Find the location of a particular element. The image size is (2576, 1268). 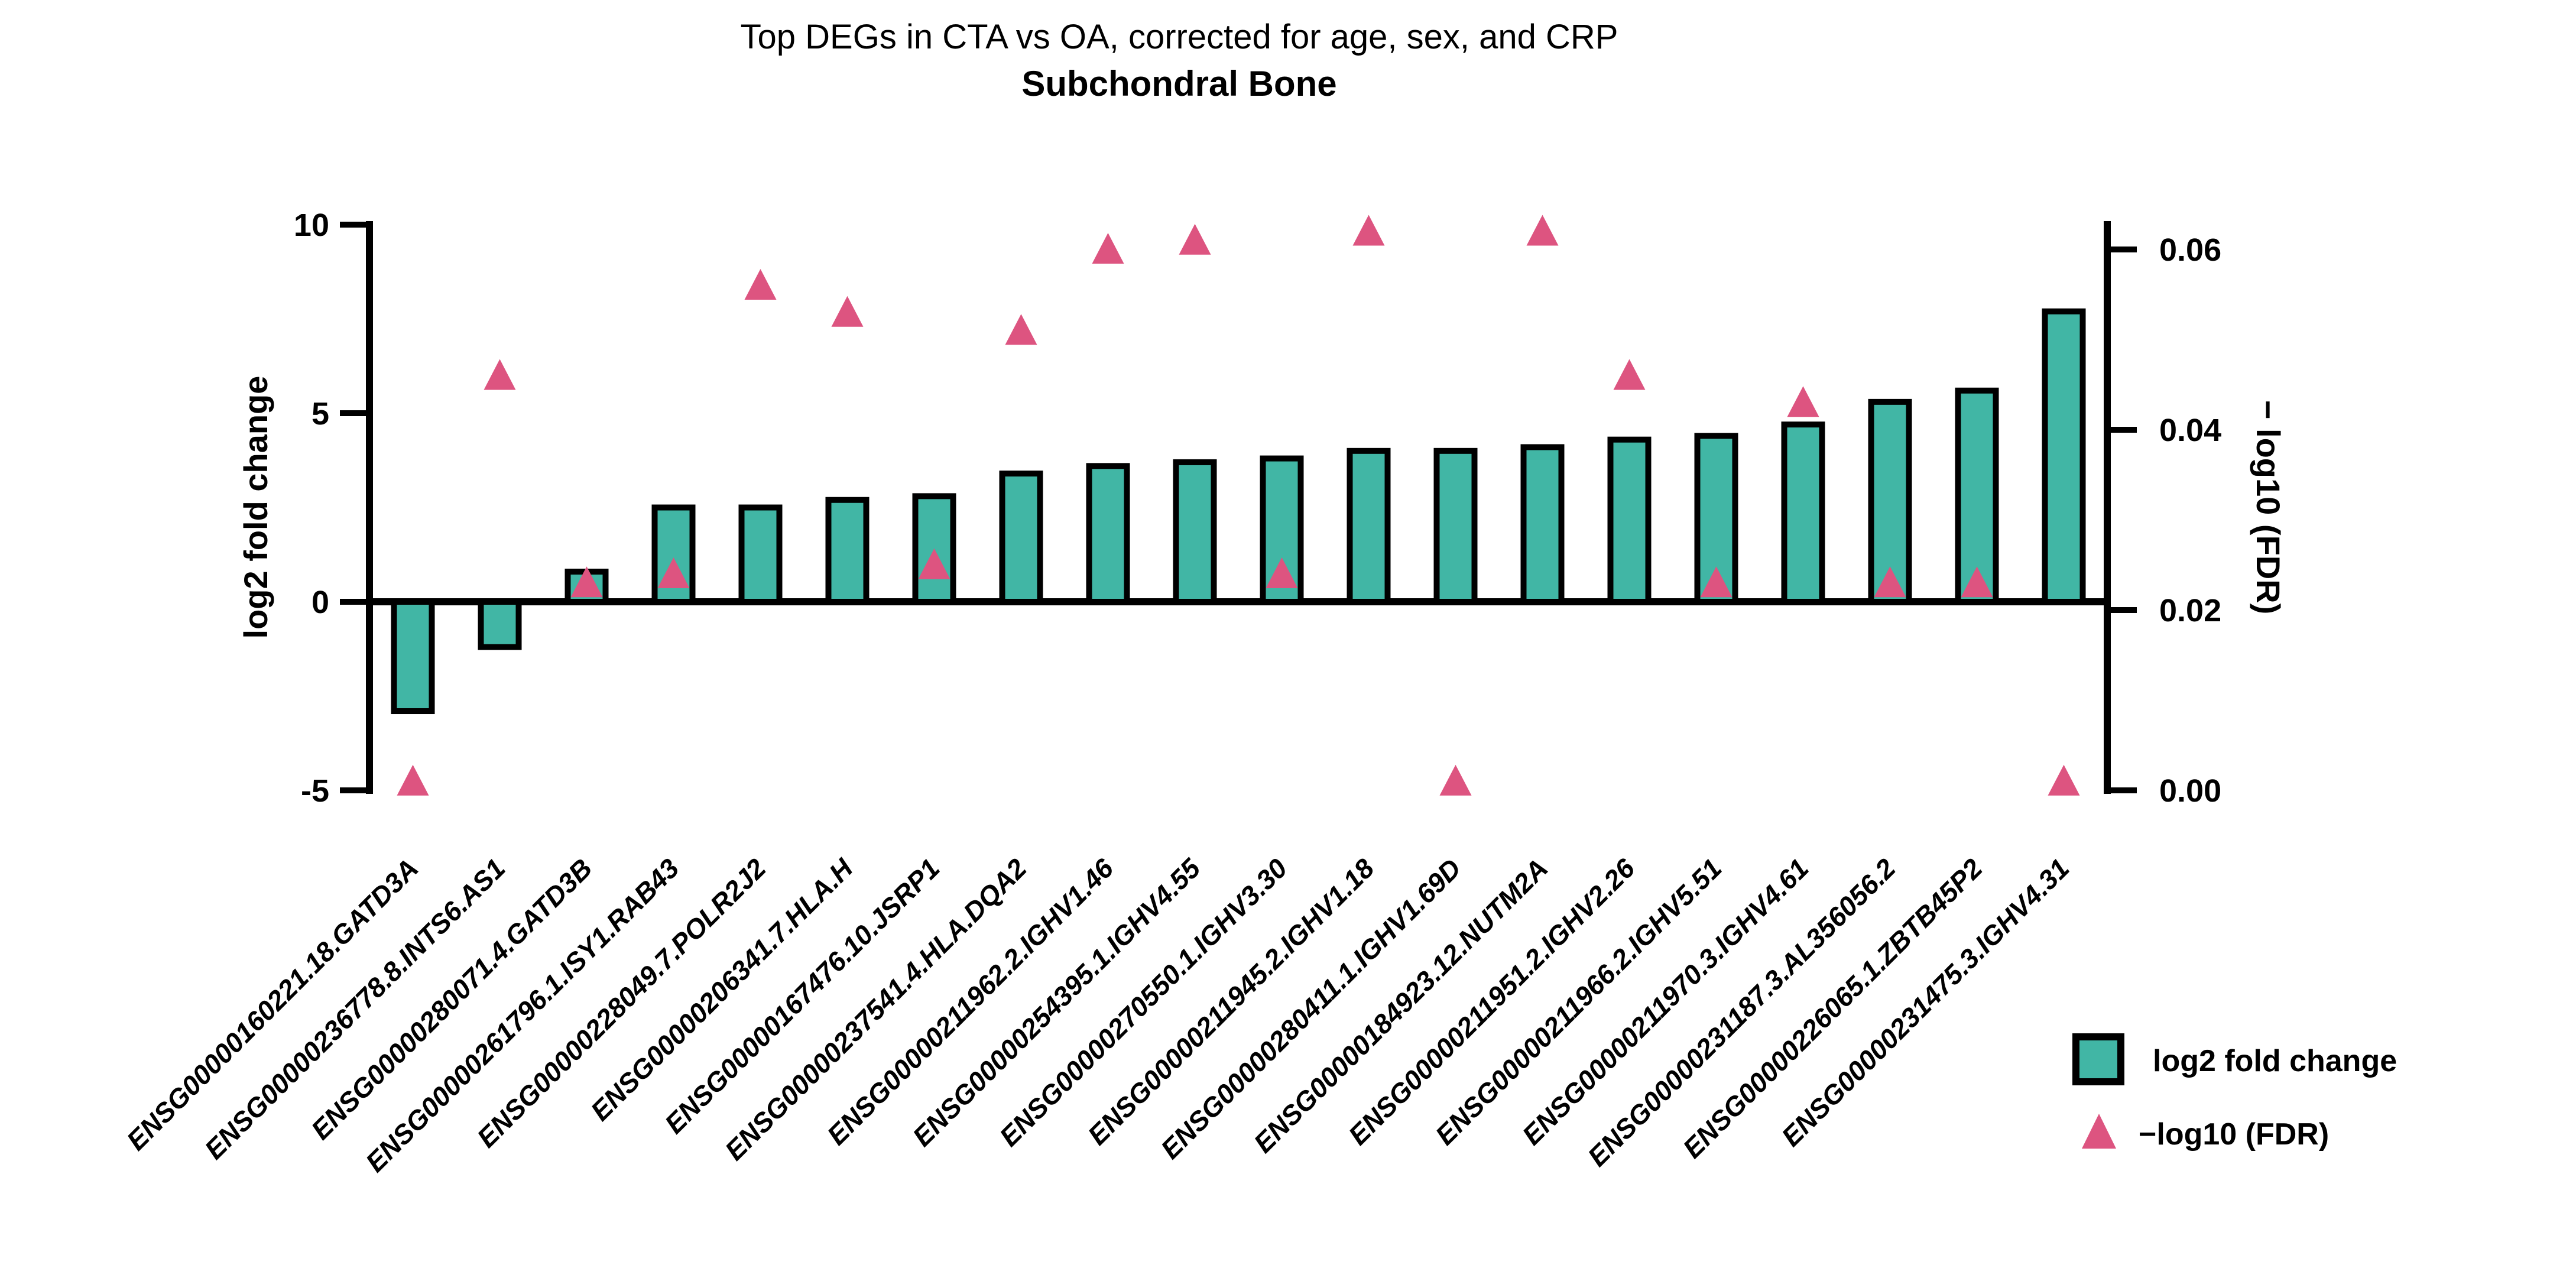

left-axis-tick-label: 0 is located at coordinates (320, 602).